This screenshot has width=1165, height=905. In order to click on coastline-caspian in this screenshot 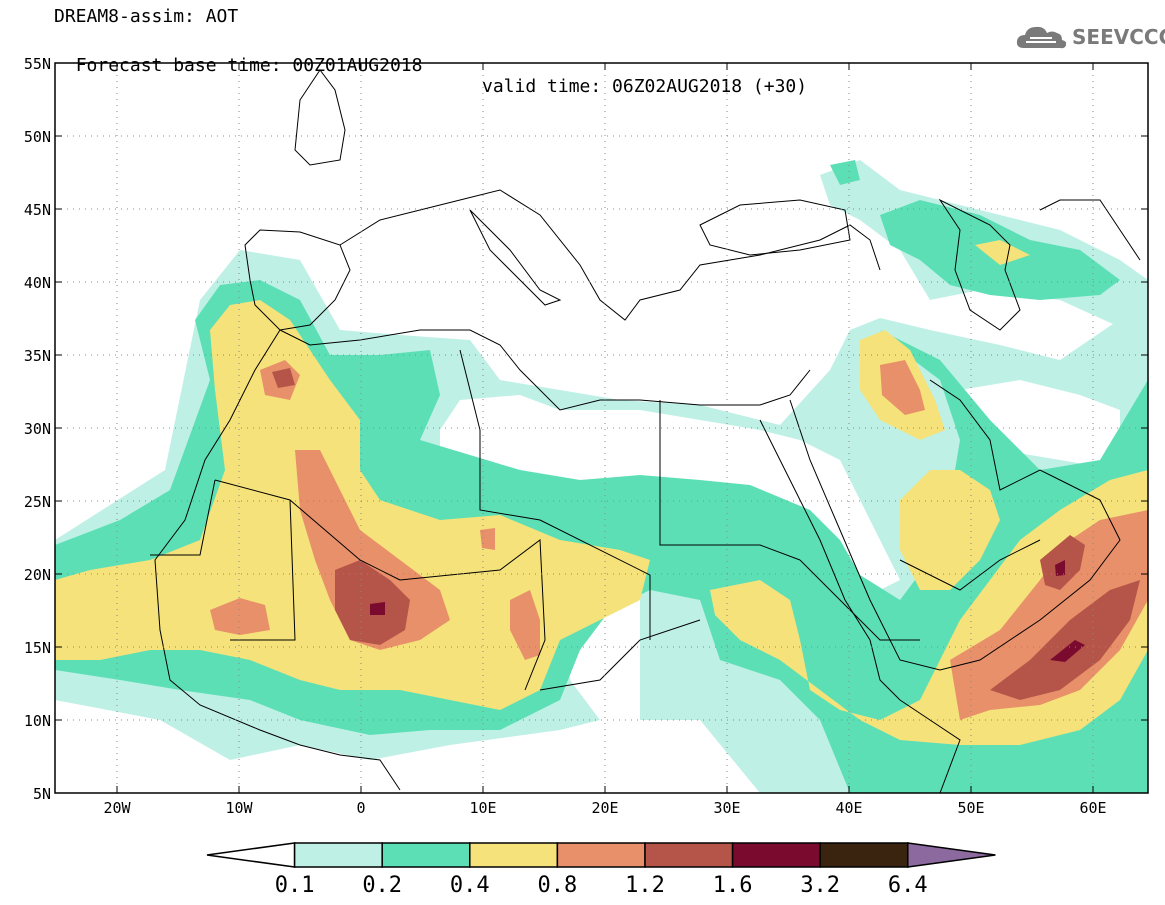, I will do `click(979, 264)`.